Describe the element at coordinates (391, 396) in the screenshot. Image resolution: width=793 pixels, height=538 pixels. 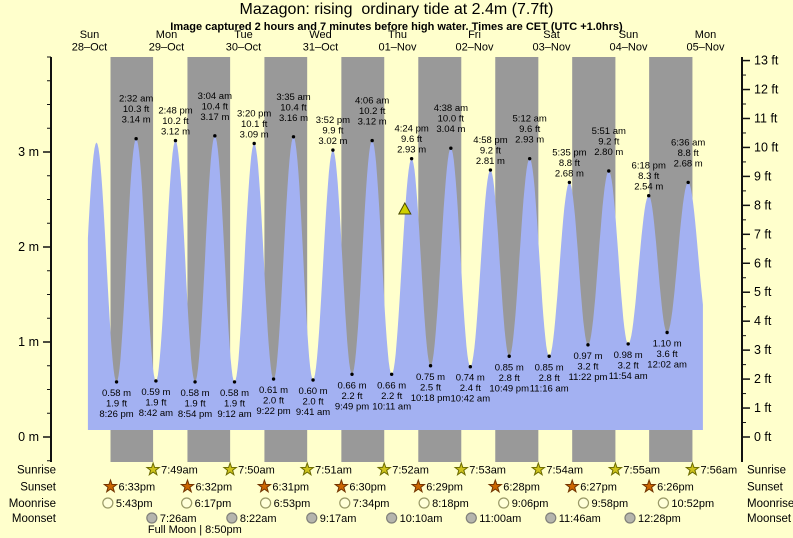
I see `low-tide-label: 0.66 m 2.2 ft 10:11 am` at that location.